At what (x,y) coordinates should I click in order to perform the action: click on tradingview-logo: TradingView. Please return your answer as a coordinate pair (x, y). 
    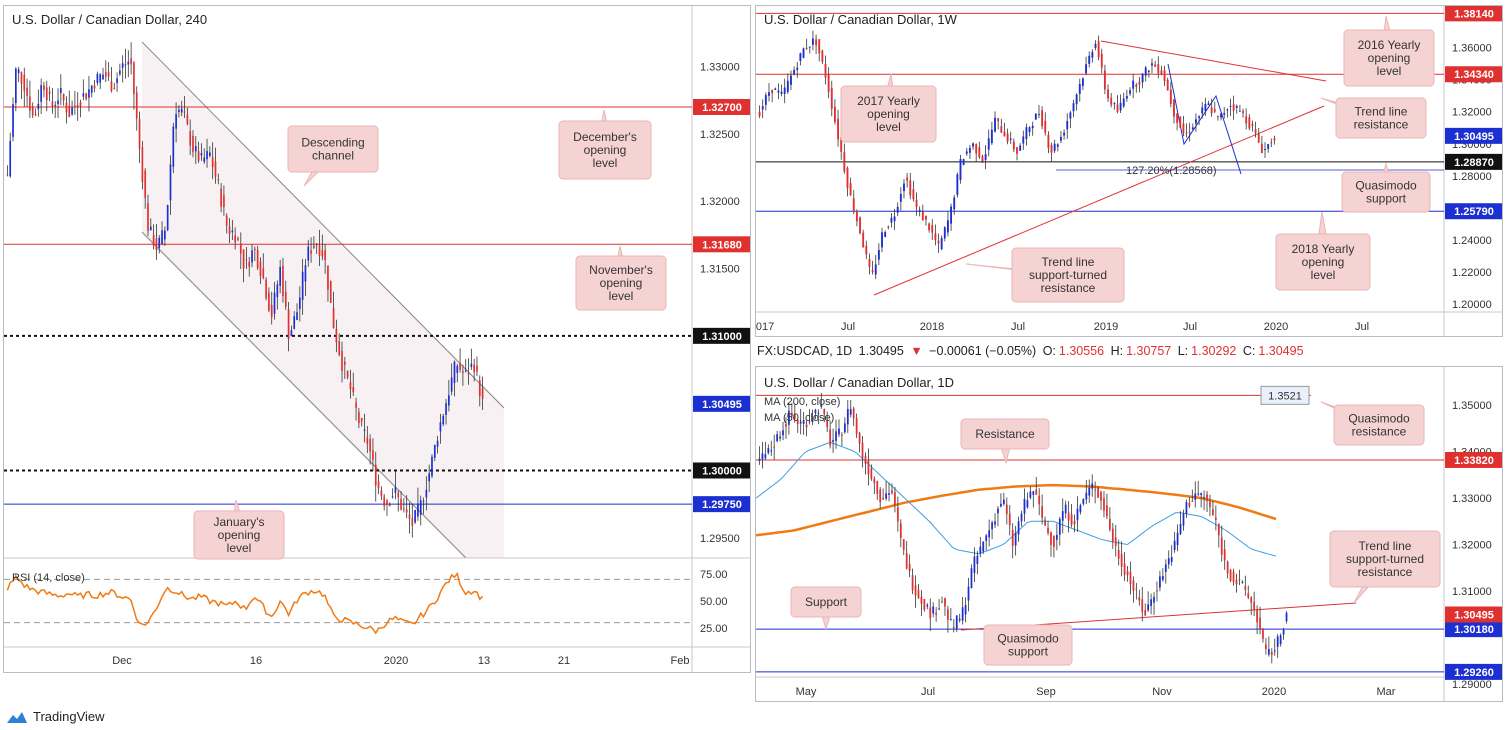
    Looking at the image, I should click on (55, 716).